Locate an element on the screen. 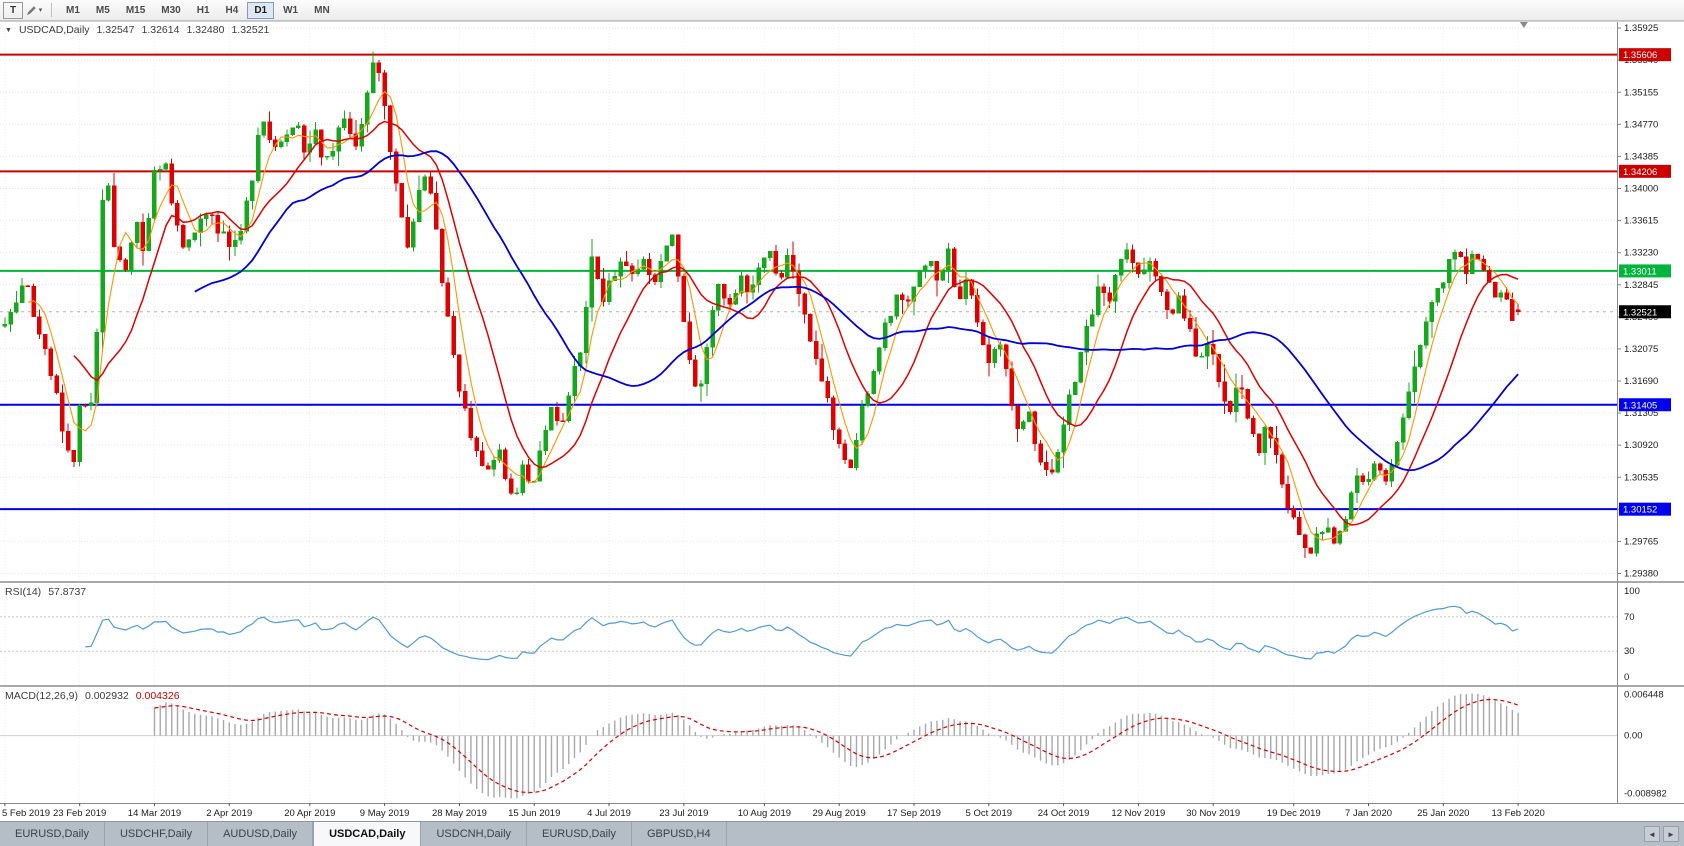  svg-text: 1.31690 is located at coordinates (1641, 381).